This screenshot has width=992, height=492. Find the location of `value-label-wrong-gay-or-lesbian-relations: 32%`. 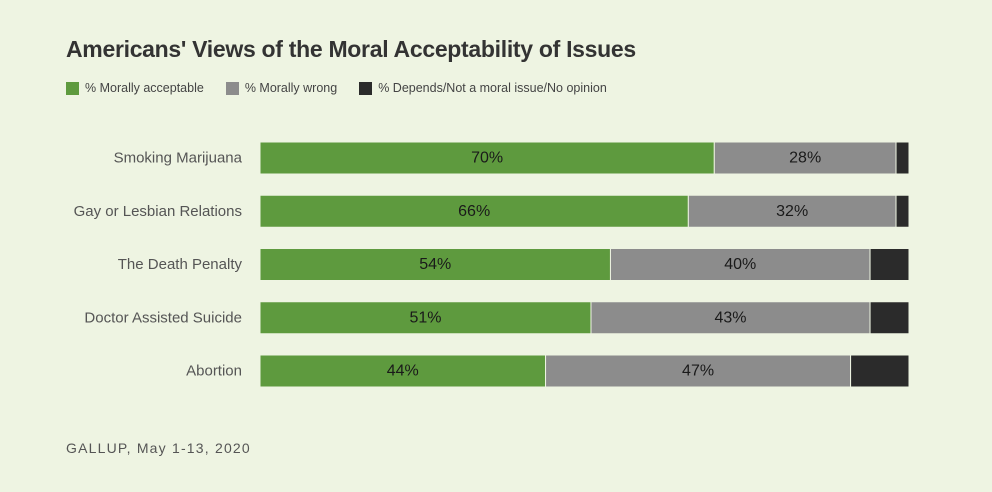

value-label-wrong-gay-or-lesbian-relations: 32% is located at coordinates (792, 211).